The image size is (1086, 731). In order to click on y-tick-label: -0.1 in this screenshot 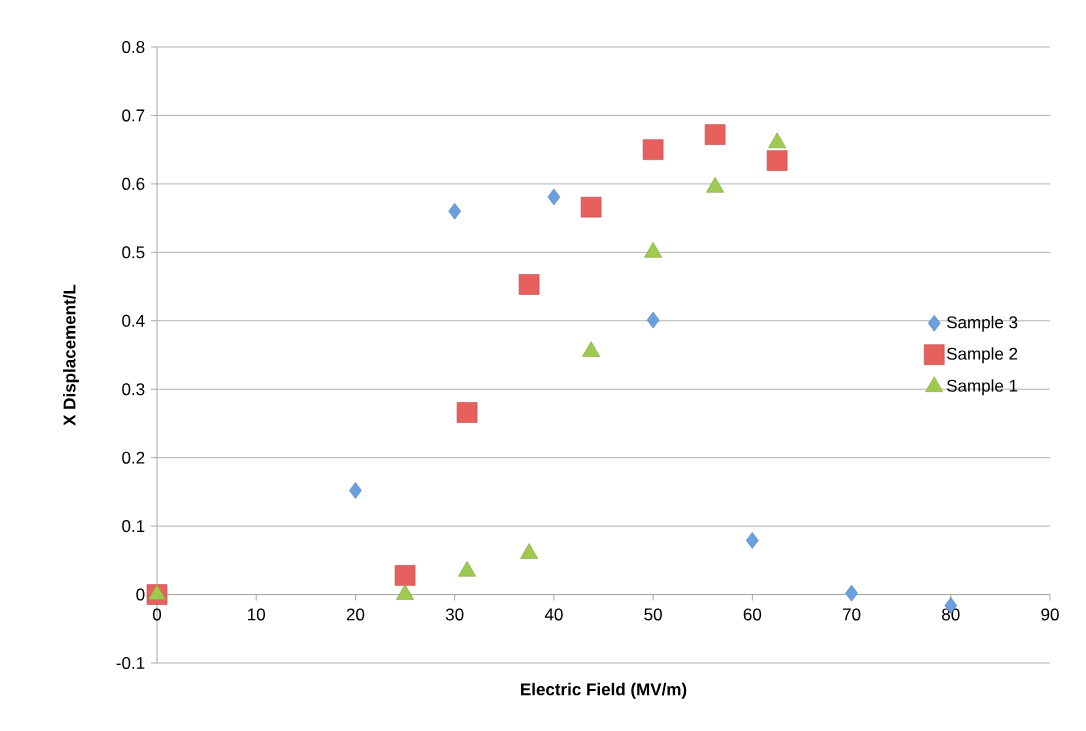, I will do `click(130, 663)`.